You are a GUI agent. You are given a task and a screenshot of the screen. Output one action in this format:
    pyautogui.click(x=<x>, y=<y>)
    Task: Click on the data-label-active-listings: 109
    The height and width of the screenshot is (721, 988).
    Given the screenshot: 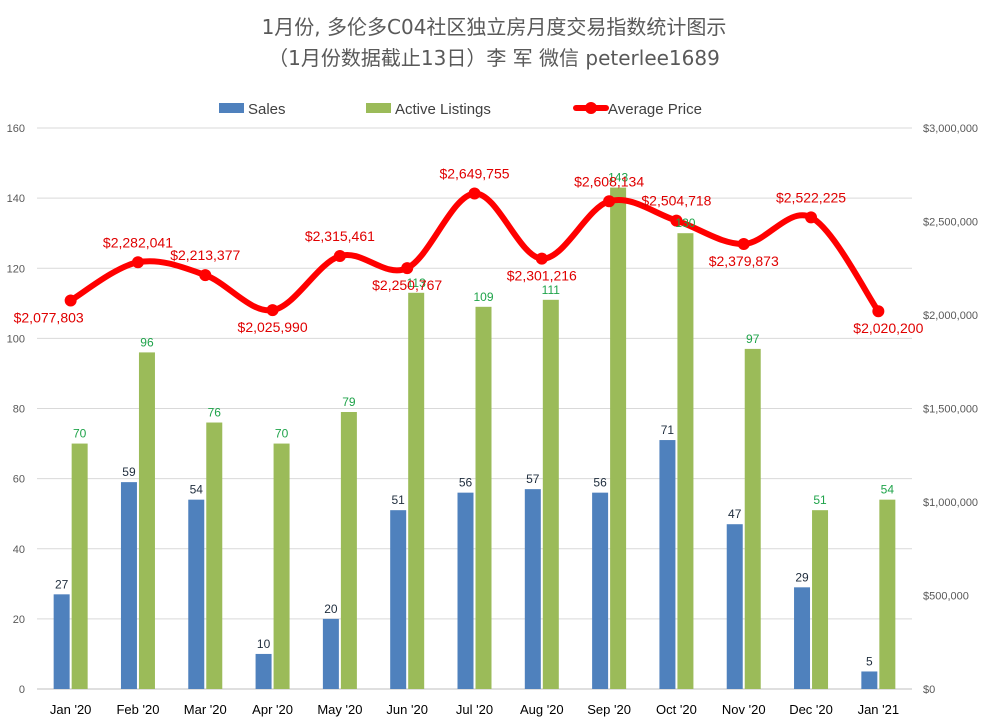 What is the action you would take?
    pyautogui.click(x=483, y=297)
    